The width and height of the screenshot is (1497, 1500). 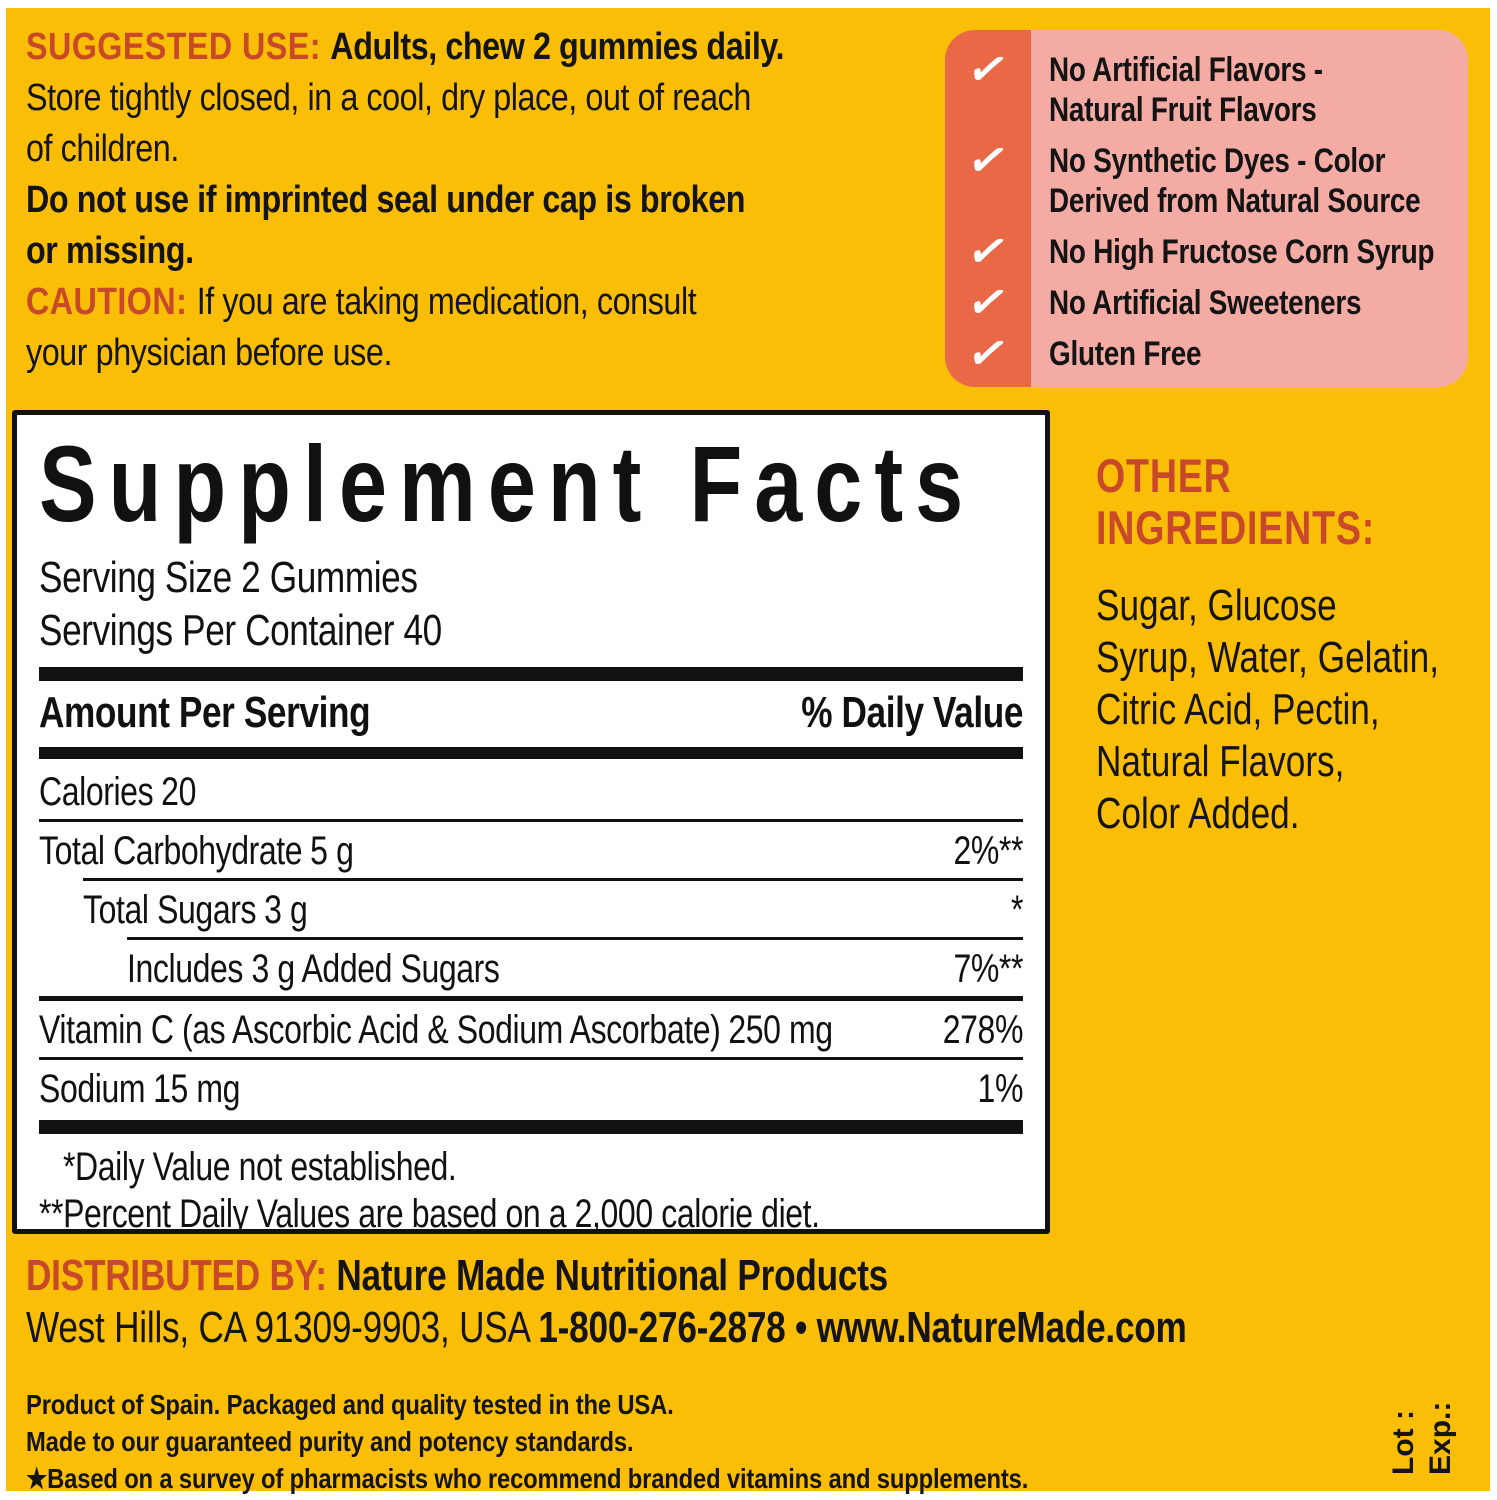 What do you see at coordinates (228, 578) in the screenshot?
I see `serving-size: Serving Size 2 Gummies` at bounding box center [228, 578].